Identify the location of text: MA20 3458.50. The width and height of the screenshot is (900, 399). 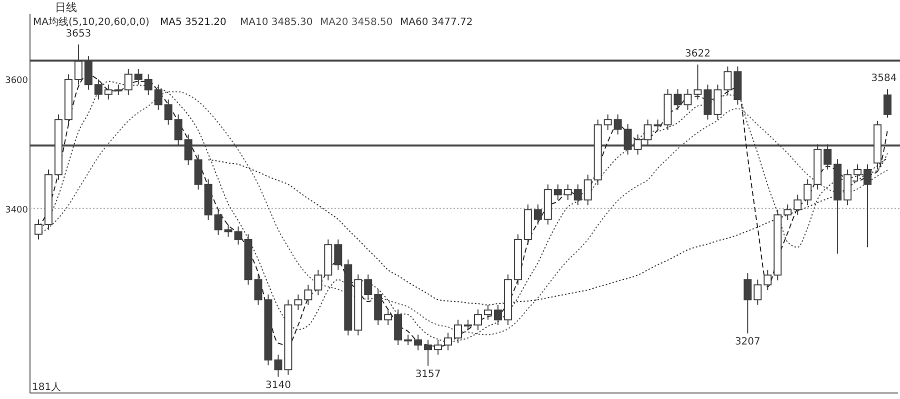
(356, 22).